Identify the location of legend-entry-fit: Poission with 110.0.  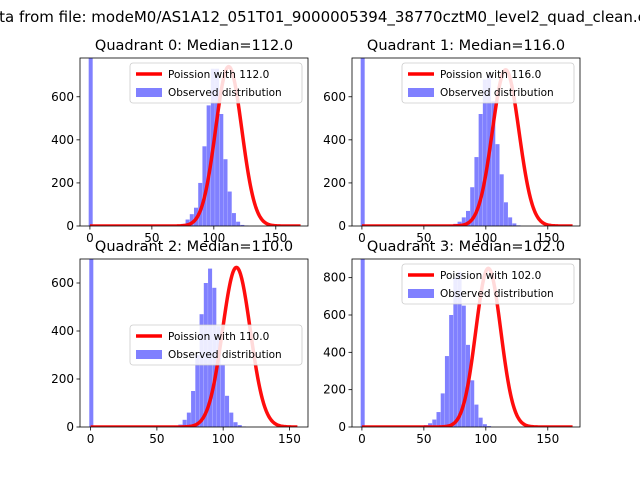
(218, 337).